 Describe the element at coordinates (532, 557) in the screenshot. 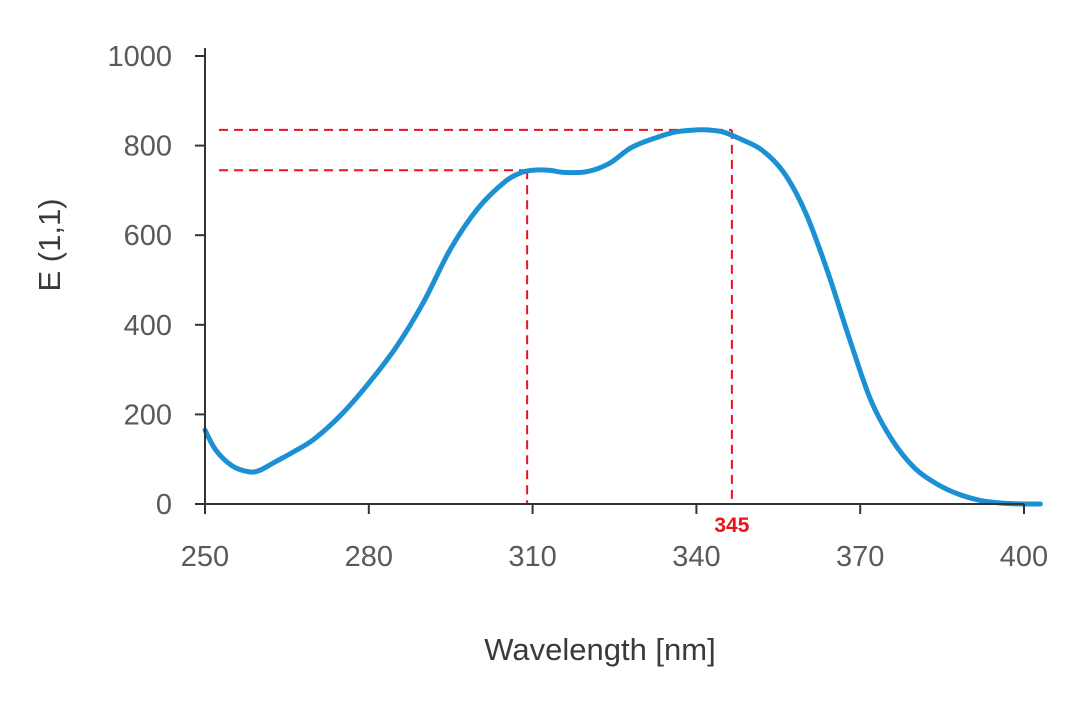

I see `x-tick-label: 310` at that location.